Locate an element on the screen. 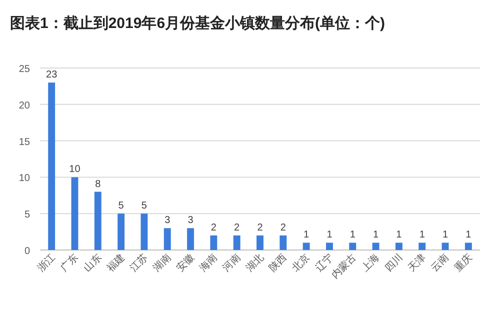 This screenshot has height=332, width=493. x-tick-label: 山东 is located at coordinates (92, 263).